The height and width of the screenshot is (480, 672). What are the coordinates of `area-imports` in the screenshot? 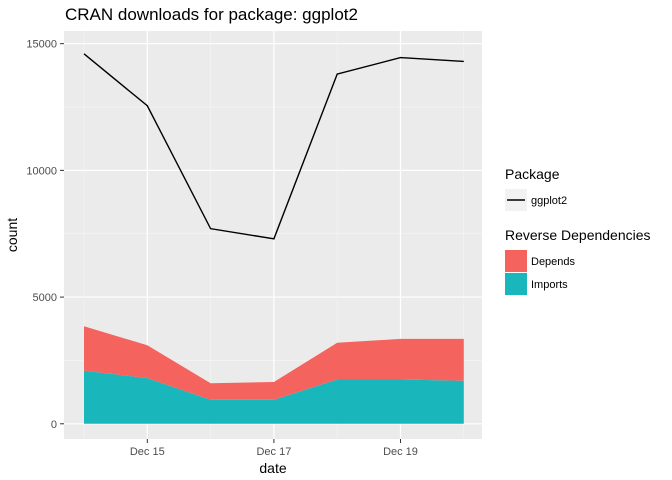 It's located at (274, 397).